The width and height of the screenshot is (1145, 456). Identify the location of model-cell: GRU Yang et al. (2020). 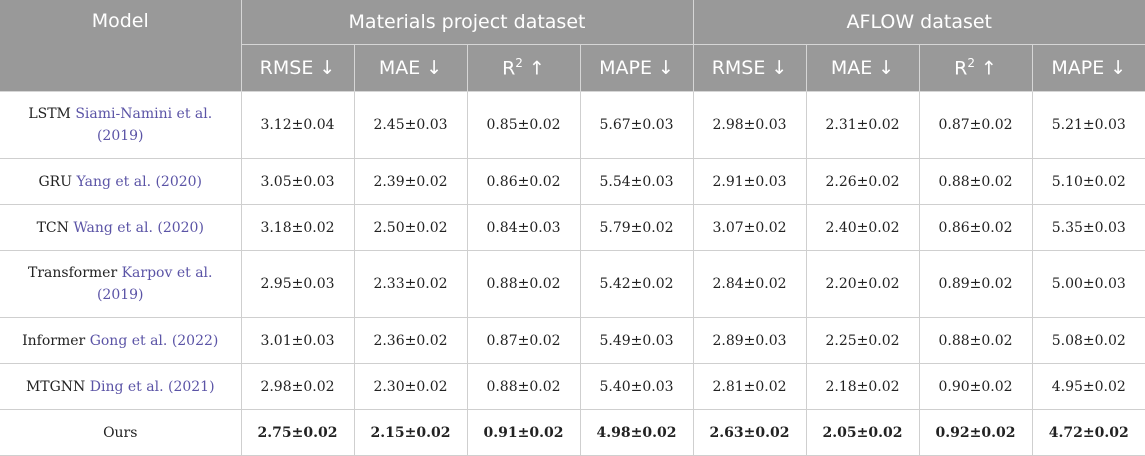
(121, 181).